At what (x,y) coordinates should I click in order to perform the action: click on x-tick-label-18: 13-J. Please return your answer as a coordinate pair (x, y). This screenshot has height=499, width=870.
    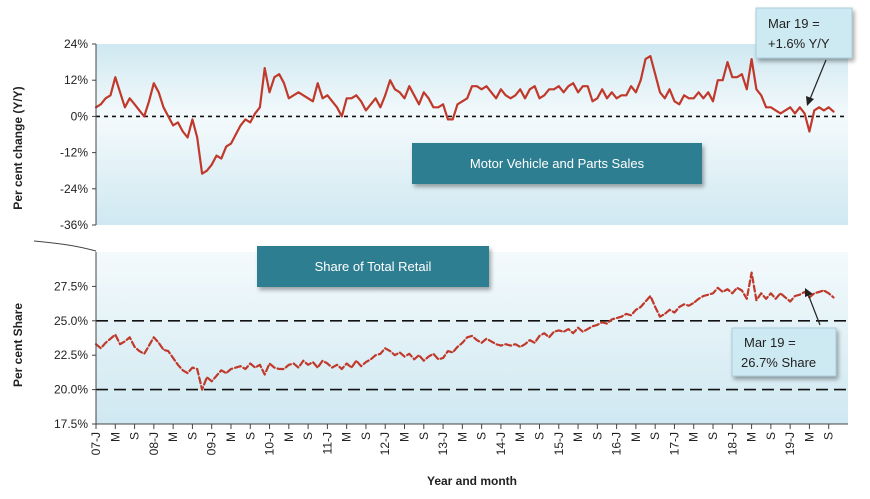
    Looking at the image, I should click on (443, 443).